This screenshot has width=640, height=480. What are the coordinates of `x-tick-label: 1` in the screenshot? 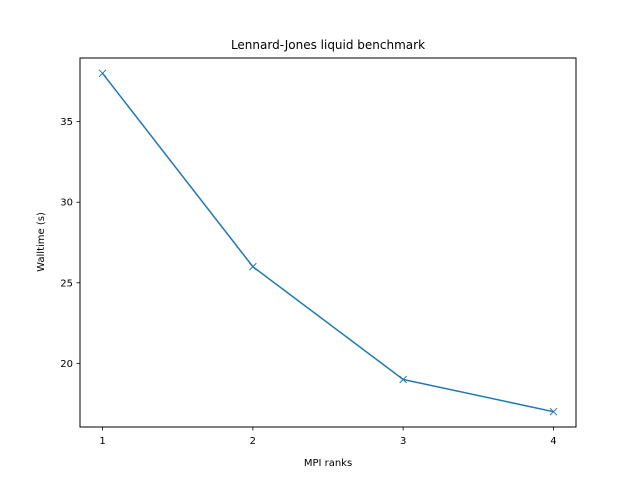 It's located at (102, 441).